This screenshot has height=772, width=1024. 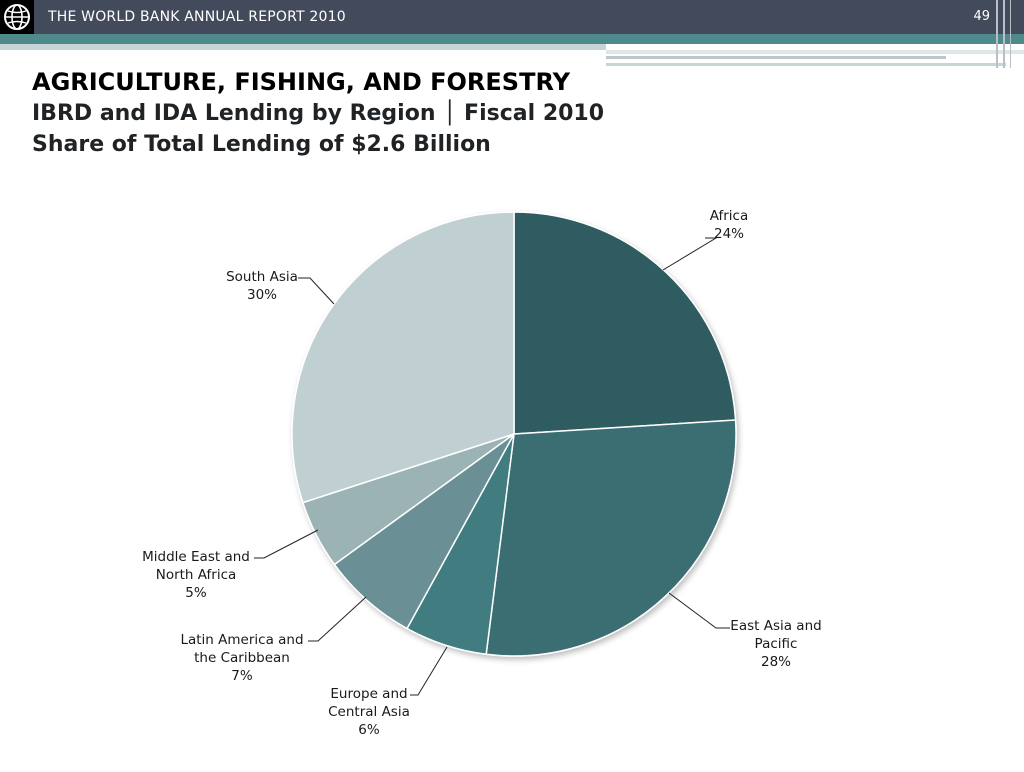 What do you see at coordinates (197, 17) in the screenshot?
I see `report-title: THE WORLD BANK ANNUAL REPORT 2010` at bounding box center [197, 17].